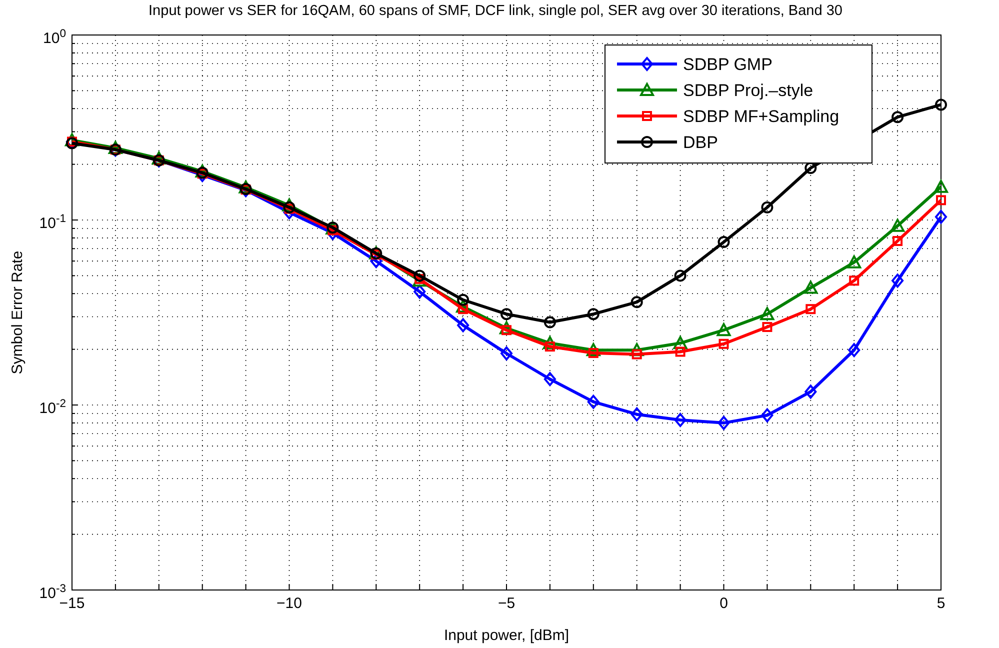 The height and width of the screenshot is (648, 999). What do you see at coordinates (17, 312) in the screenshot?
I see `y-axis-title: Symbol Error Rate` at bounding box center [17, 312].